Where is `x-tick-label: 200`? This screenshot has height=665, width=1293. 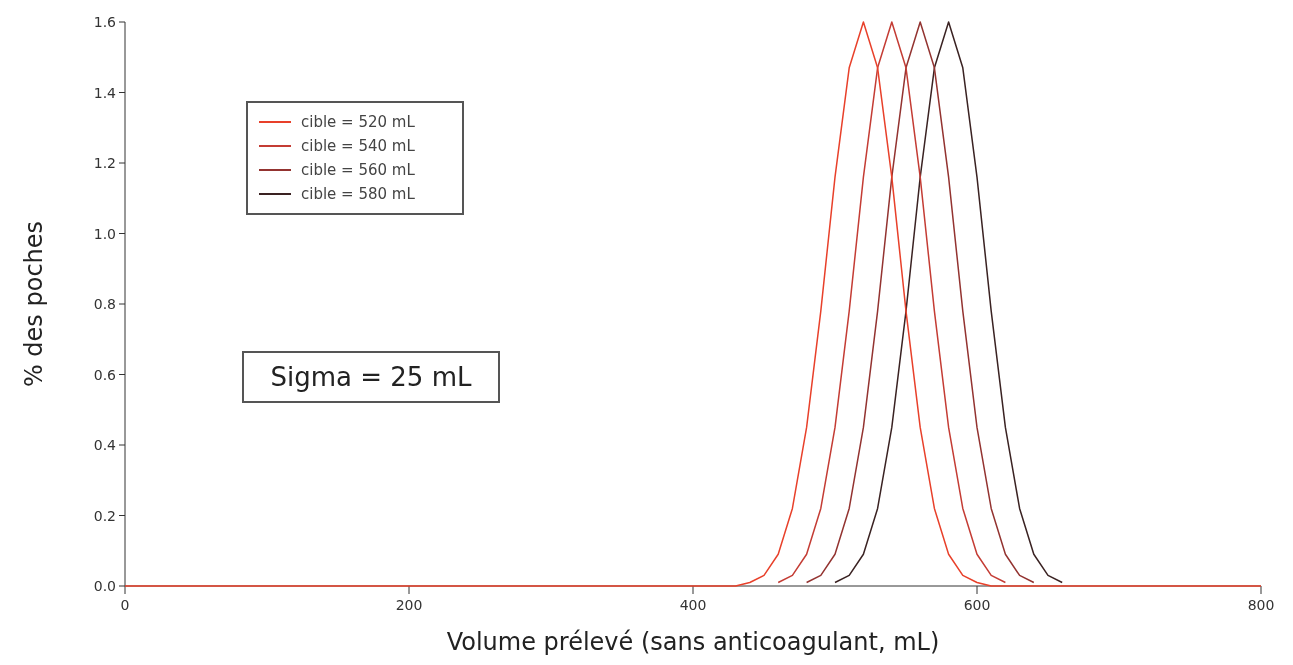 x-tick-label: 200 is located at coordinates (409, 605).